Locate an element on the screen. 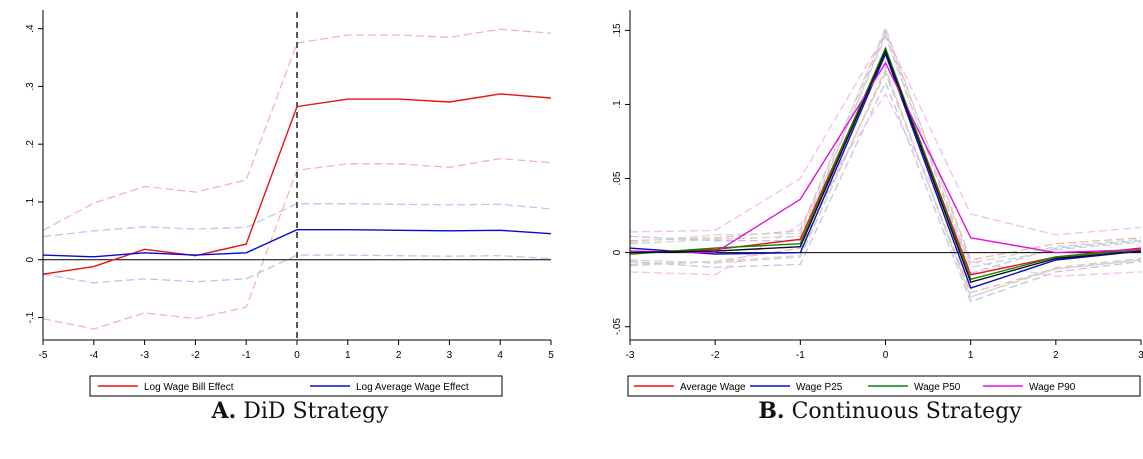 Image resolution: width=1143 pixels, height=459 pixels. y-tick-label: .2 is located at coordinates (30, 144).